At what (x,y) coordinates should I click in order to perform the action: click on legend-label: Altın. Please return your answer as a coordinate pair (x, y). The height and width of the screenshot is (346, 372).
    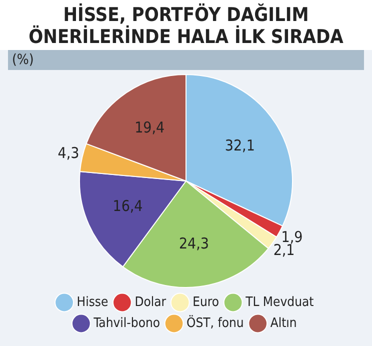
    Looking at the image, I should click on (283, 323).